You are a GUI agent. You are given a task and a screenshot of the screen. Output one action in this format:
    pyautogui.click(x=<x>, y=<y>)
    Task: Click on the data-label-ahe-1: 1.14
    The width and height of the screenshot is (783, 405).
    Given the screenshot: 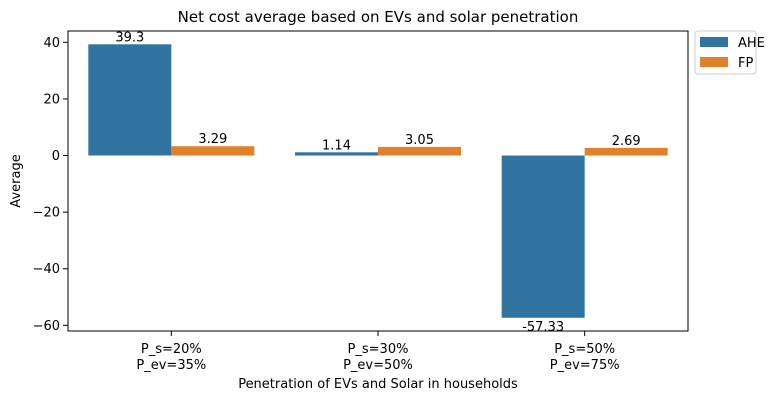 What is the action you would take?
    pyautogui.click(x=336, y=145)
    